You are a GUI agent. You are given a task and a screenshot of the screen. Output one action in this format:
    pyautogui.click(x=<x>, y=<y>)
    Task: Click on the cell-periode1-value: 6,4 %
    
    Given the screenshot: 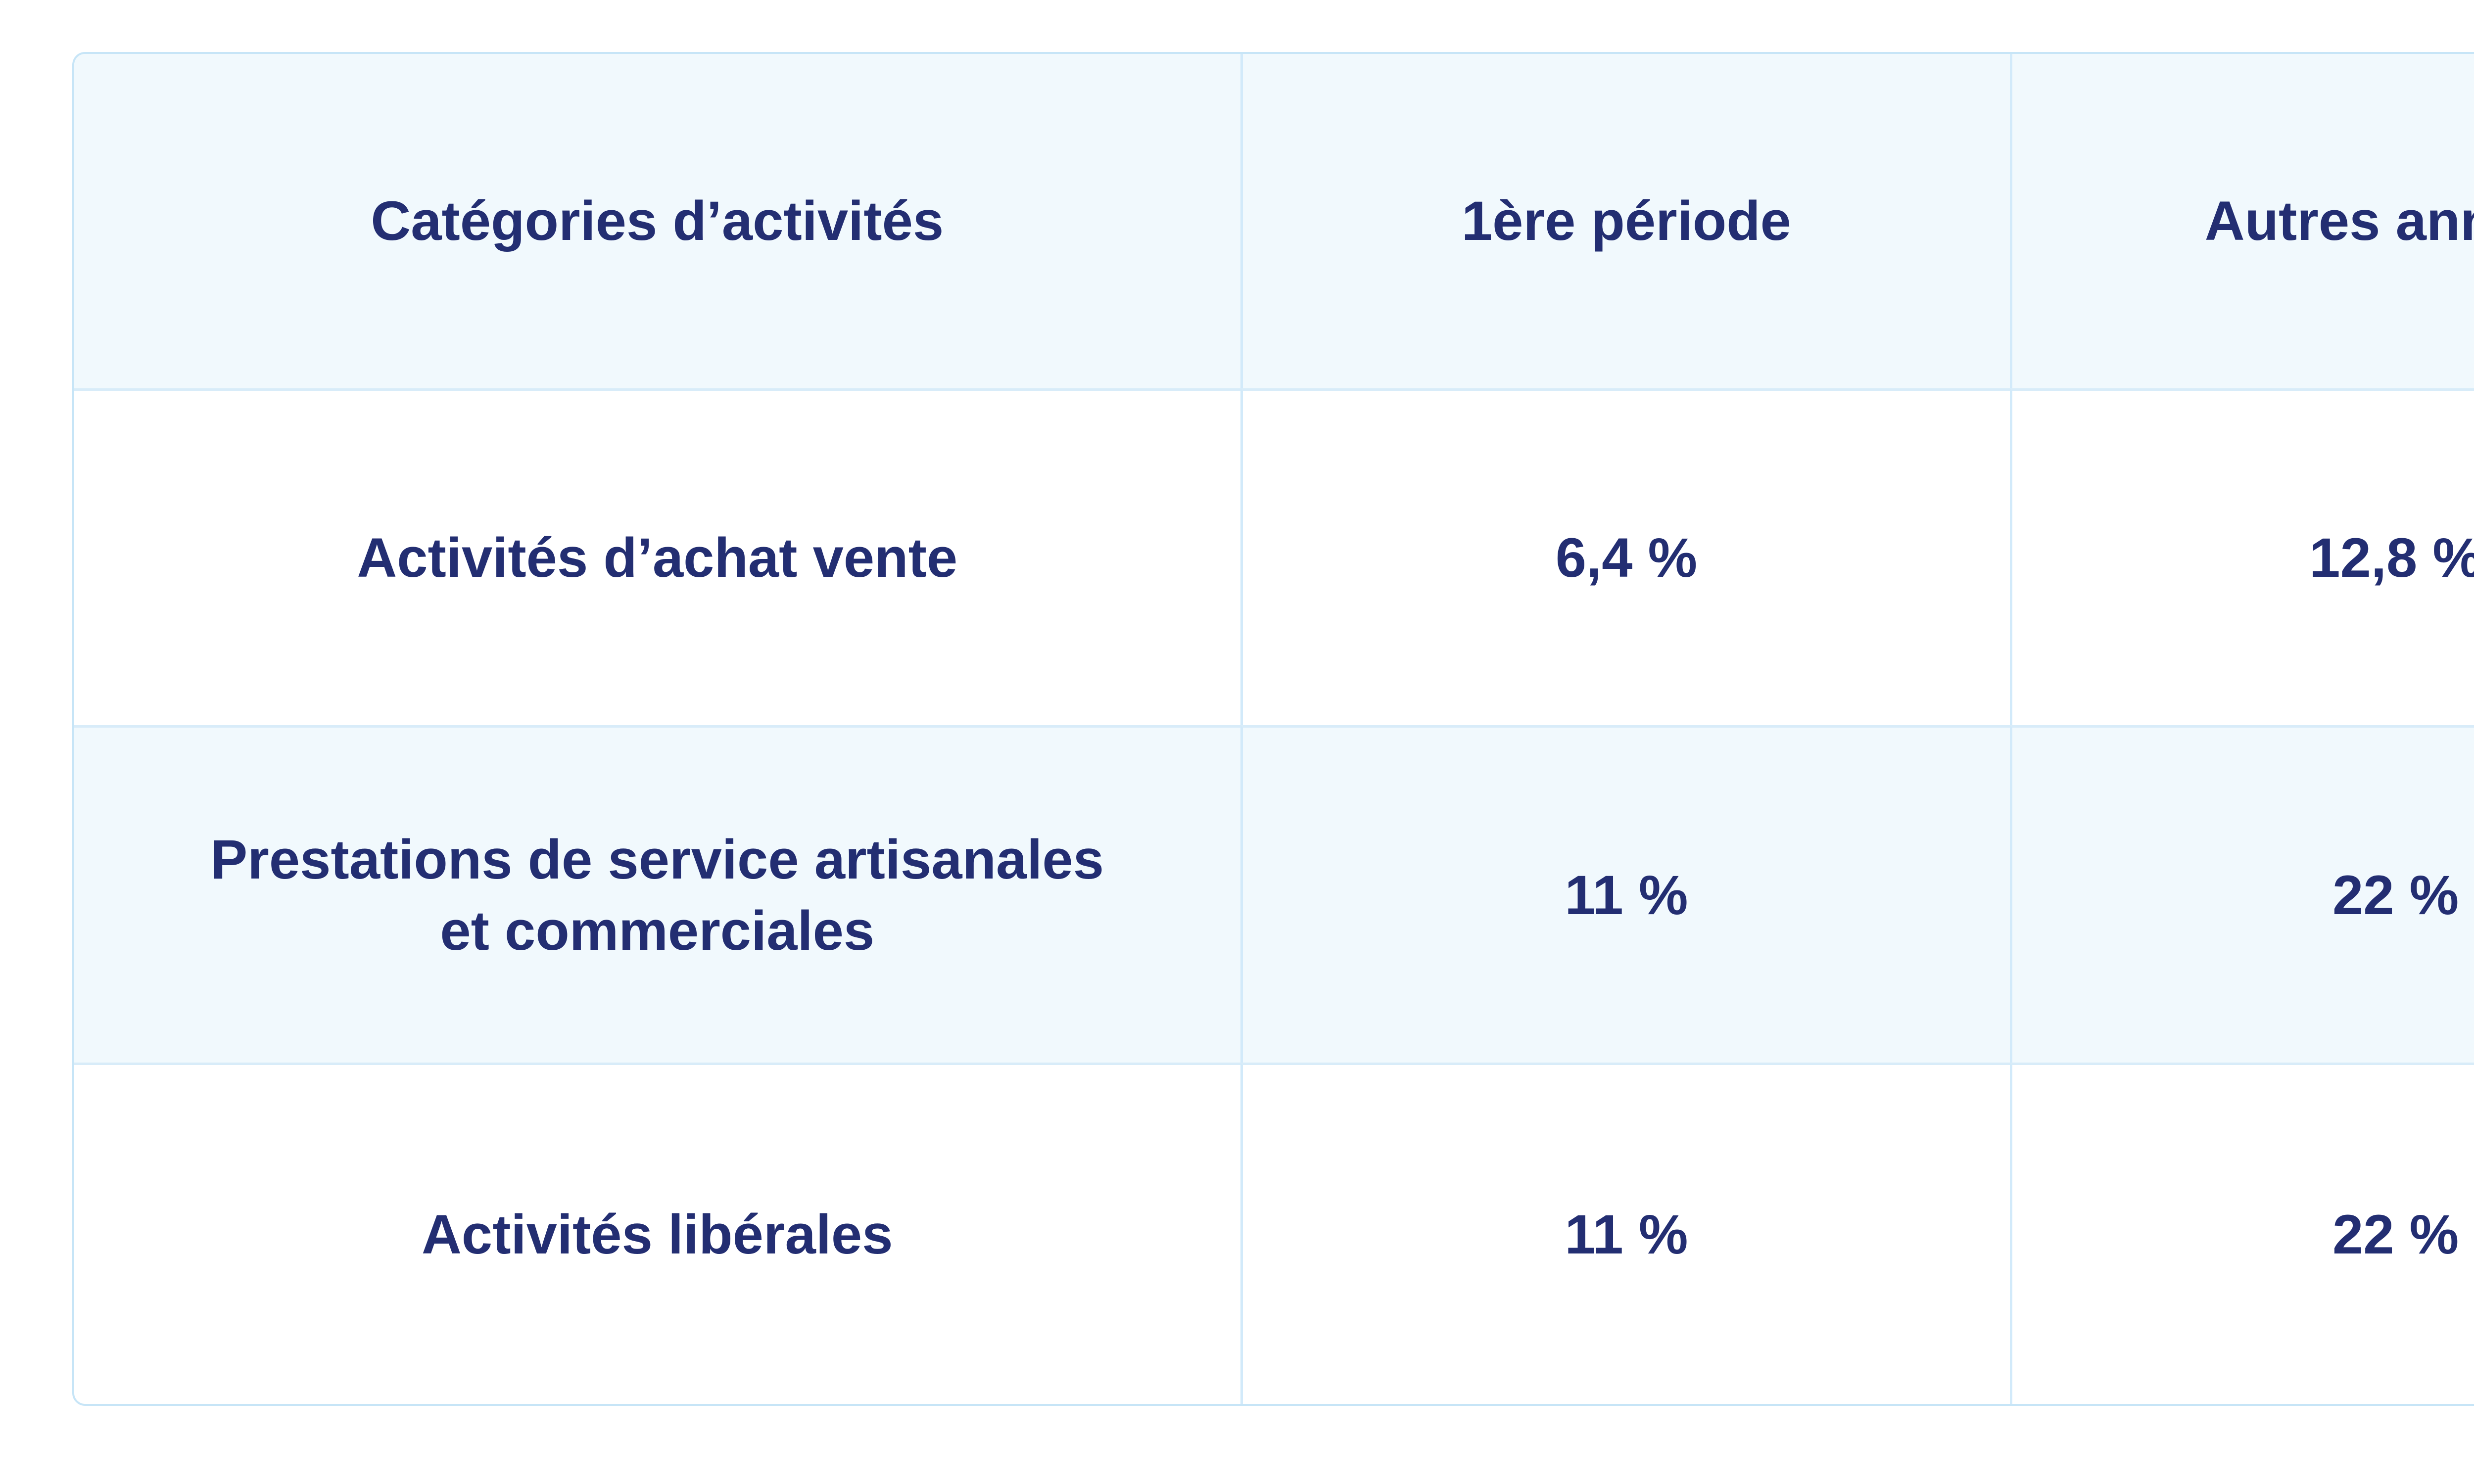 What is the action you would take?
    pyautogui.click(x=1625, y=556)
    